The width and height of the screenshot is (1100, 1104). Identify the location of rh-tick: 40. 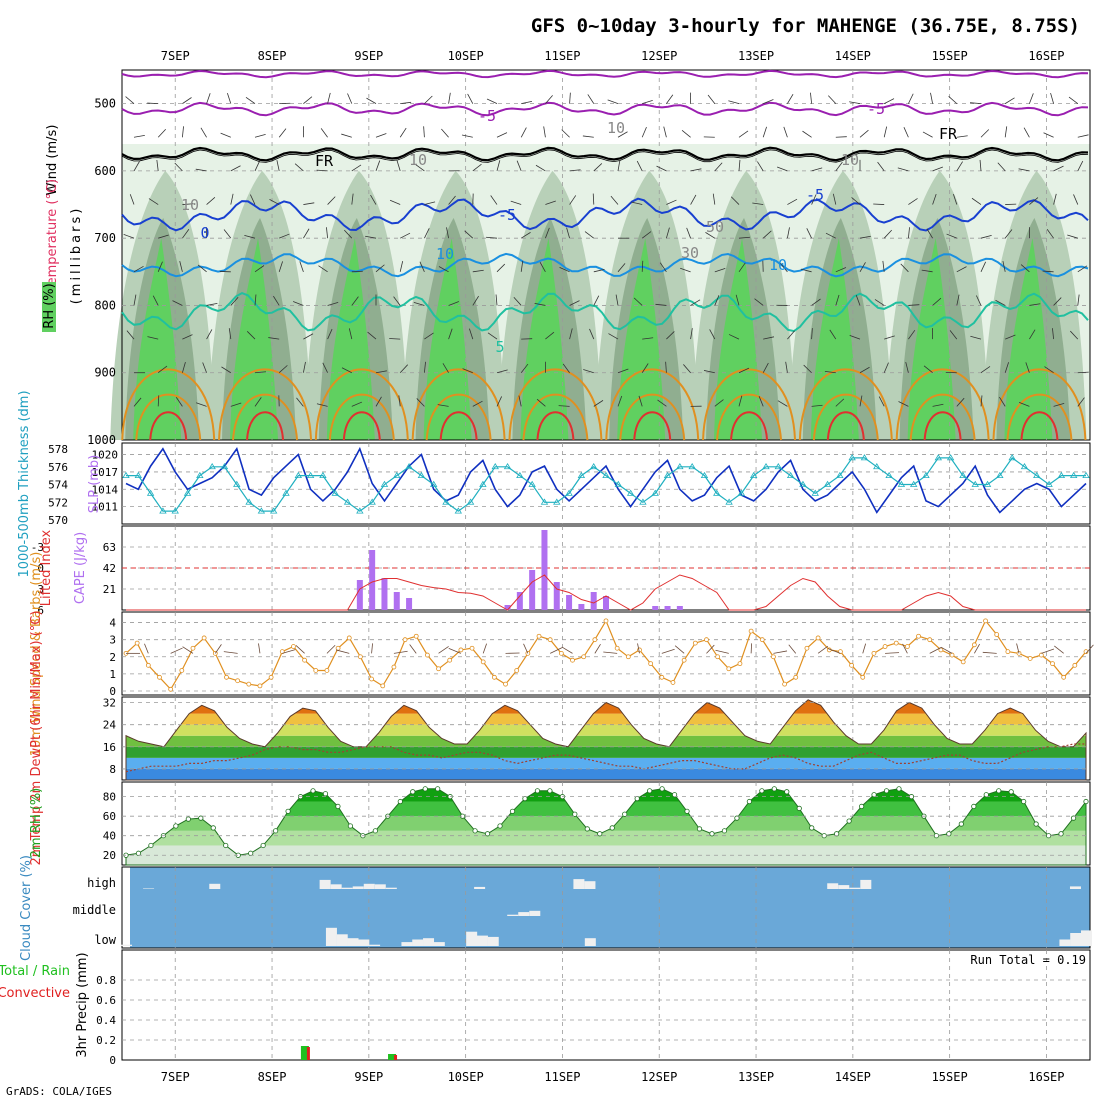
(109, 836).